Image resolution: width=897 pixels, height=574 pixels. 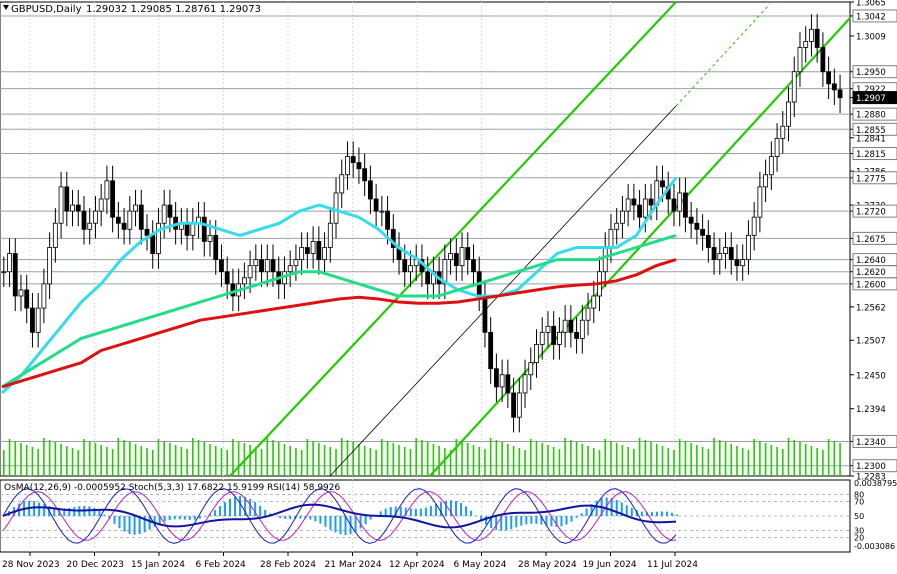 I want to click on y-tick-label: 1.2675, so click(x=871, y=240).